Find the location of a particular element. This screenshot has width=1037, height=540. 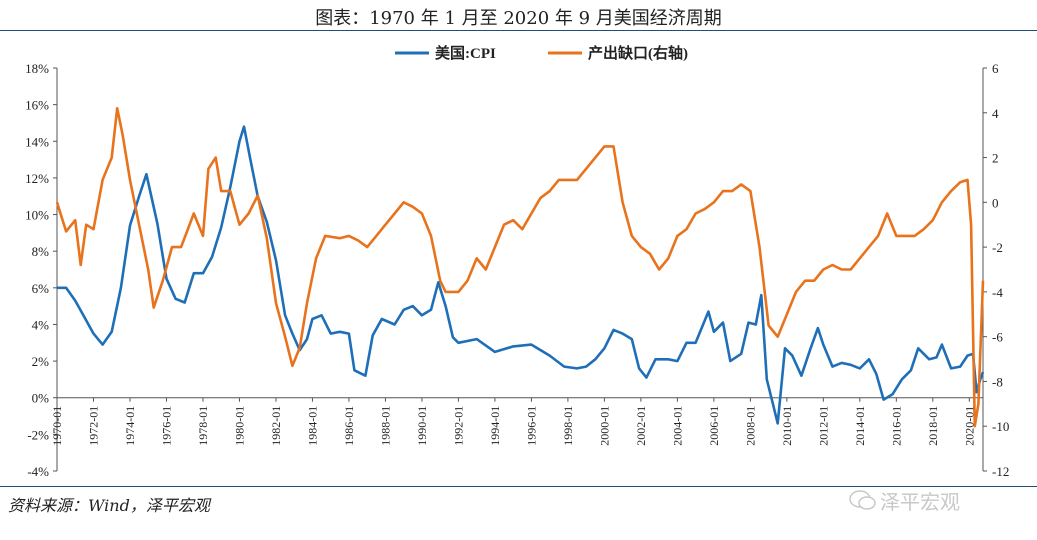

x-tick-label: 2004-01 is located at coordinates (677, 426).